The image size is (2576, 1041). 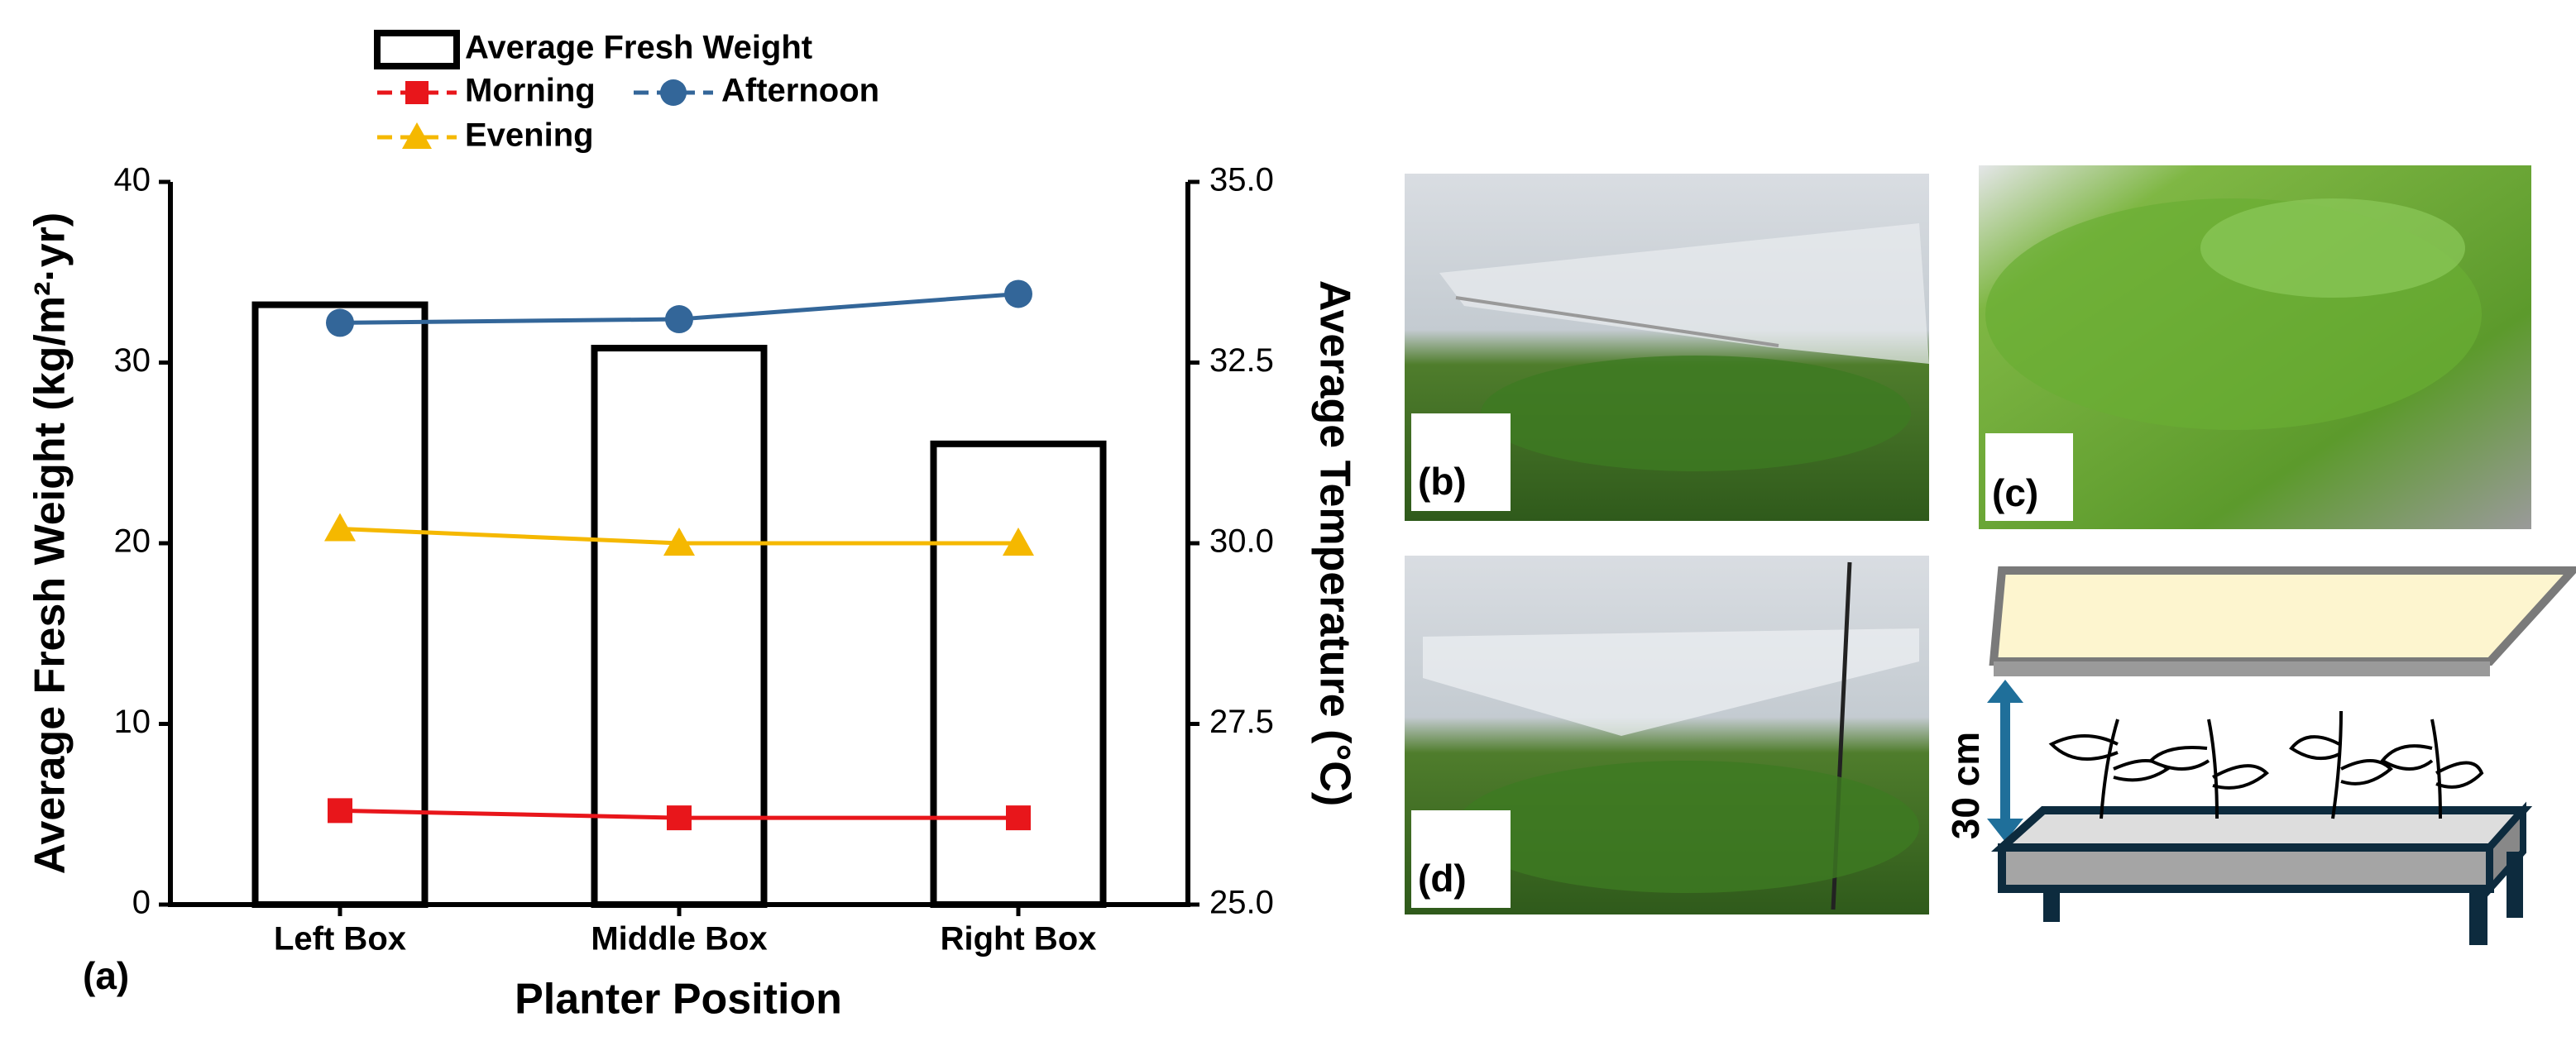 I want to click on panel-label: (a), so click(x=106, y=975).